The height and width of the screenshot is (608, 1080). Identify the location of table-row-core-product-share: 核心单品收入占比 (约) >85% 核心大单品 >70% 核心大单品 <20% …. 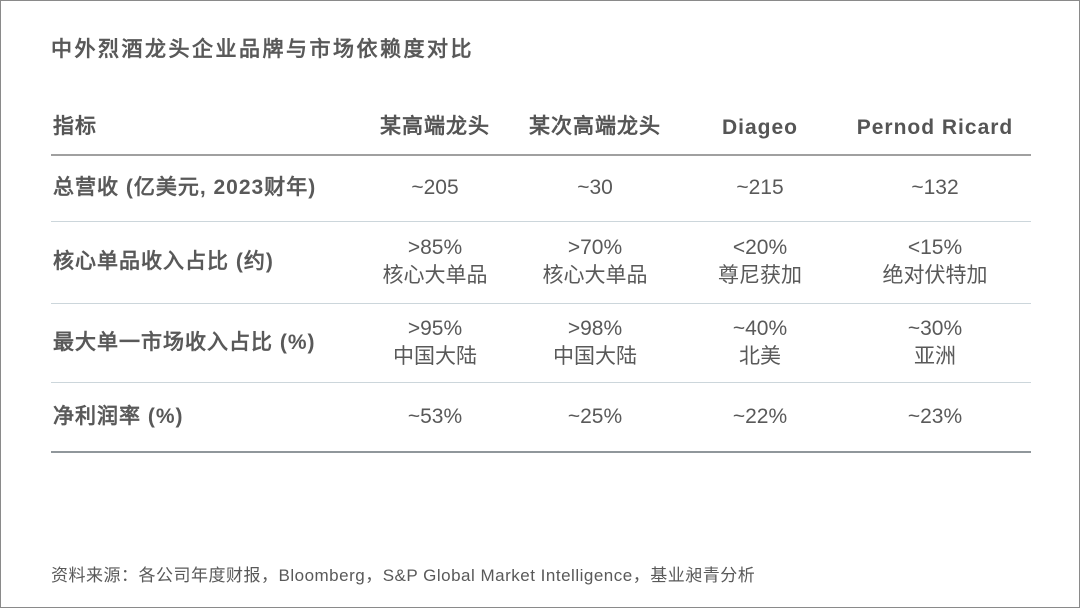
(541, 262).